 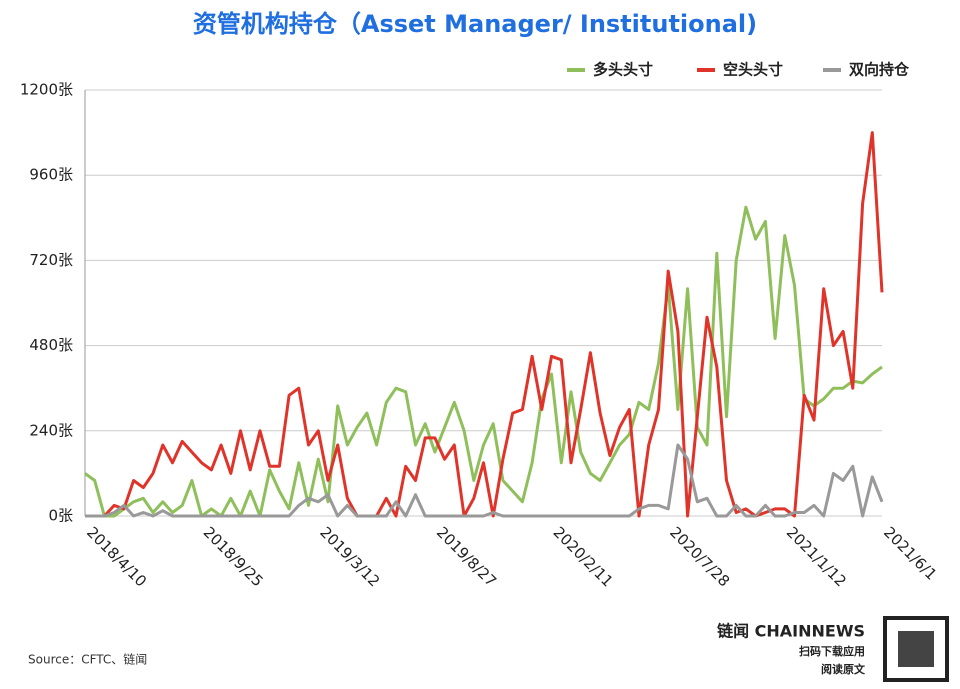 I want to click on x-tick-label: 2020/7/28, so click(x=699, y=556).